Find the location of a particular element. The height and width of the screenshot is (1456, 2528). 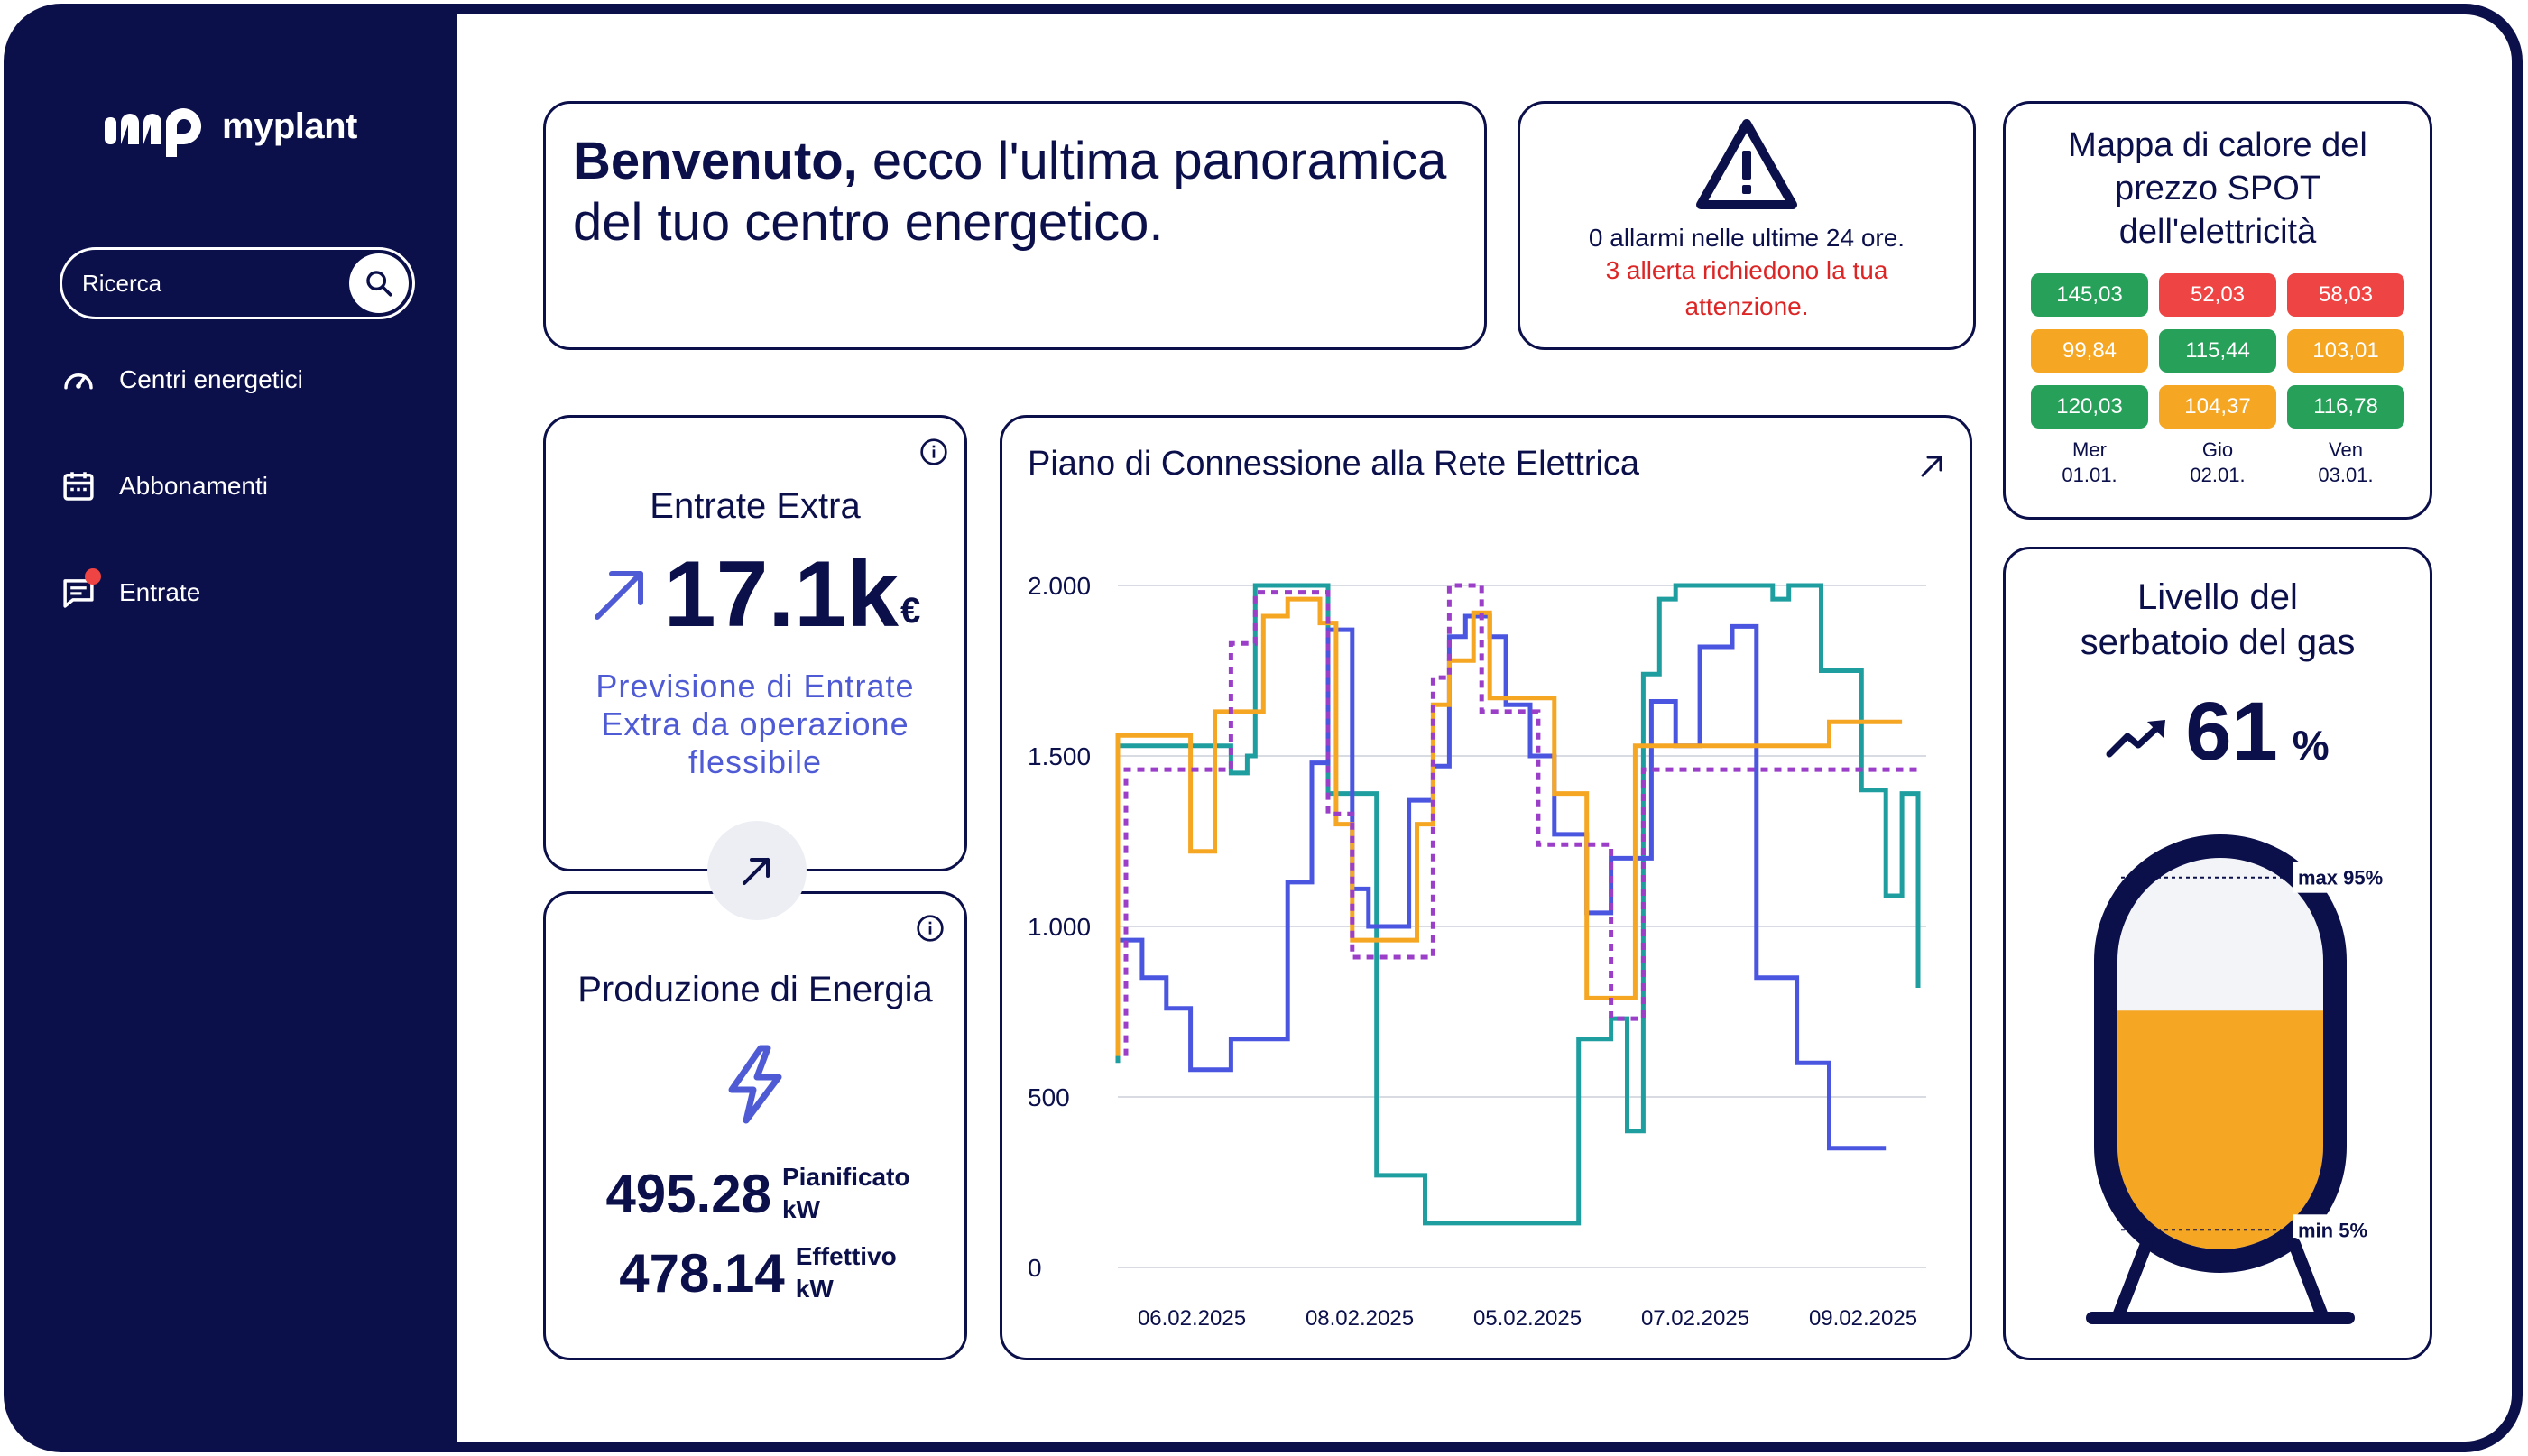

gas-level-value: 61 % is located at coordinates (2218, 732).